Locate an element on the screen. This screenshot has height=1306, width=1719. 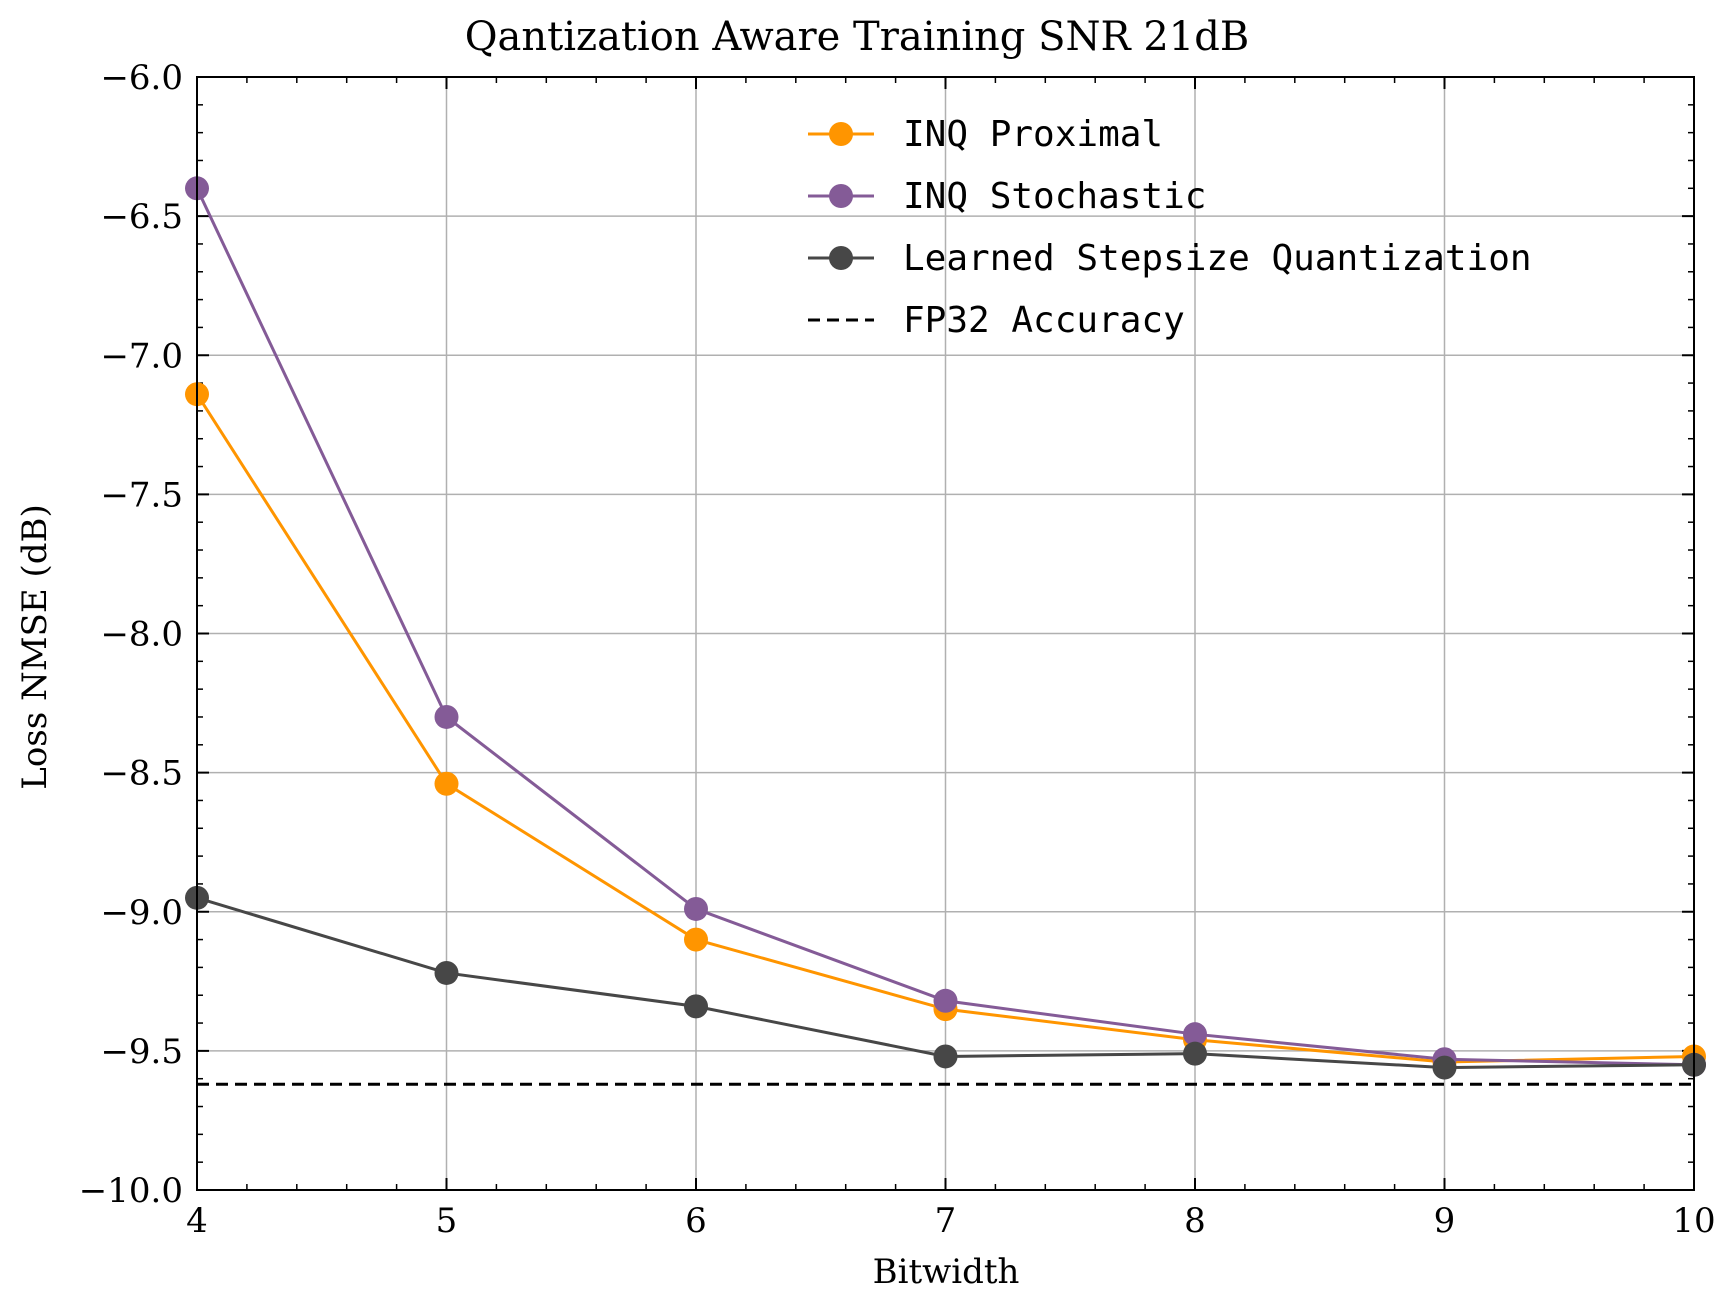
x-tick-label: 6 is located at coordinates (696, 1221).